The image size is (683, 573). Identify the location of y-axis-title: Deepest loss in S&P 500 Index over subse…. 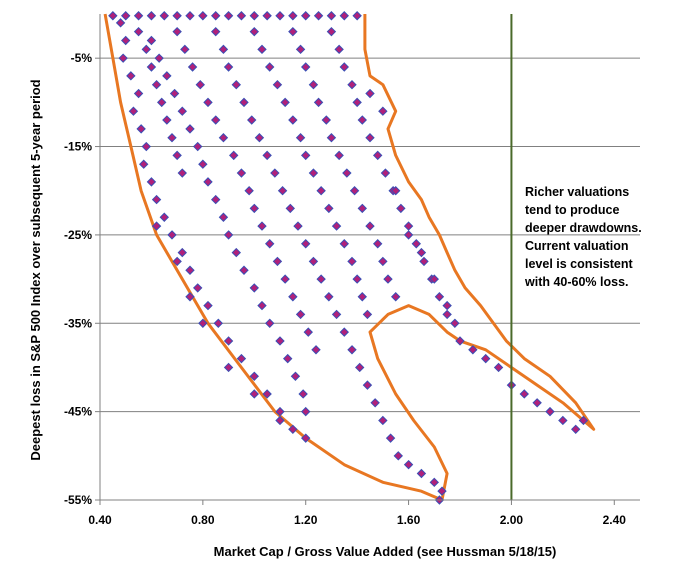
(35, 269).